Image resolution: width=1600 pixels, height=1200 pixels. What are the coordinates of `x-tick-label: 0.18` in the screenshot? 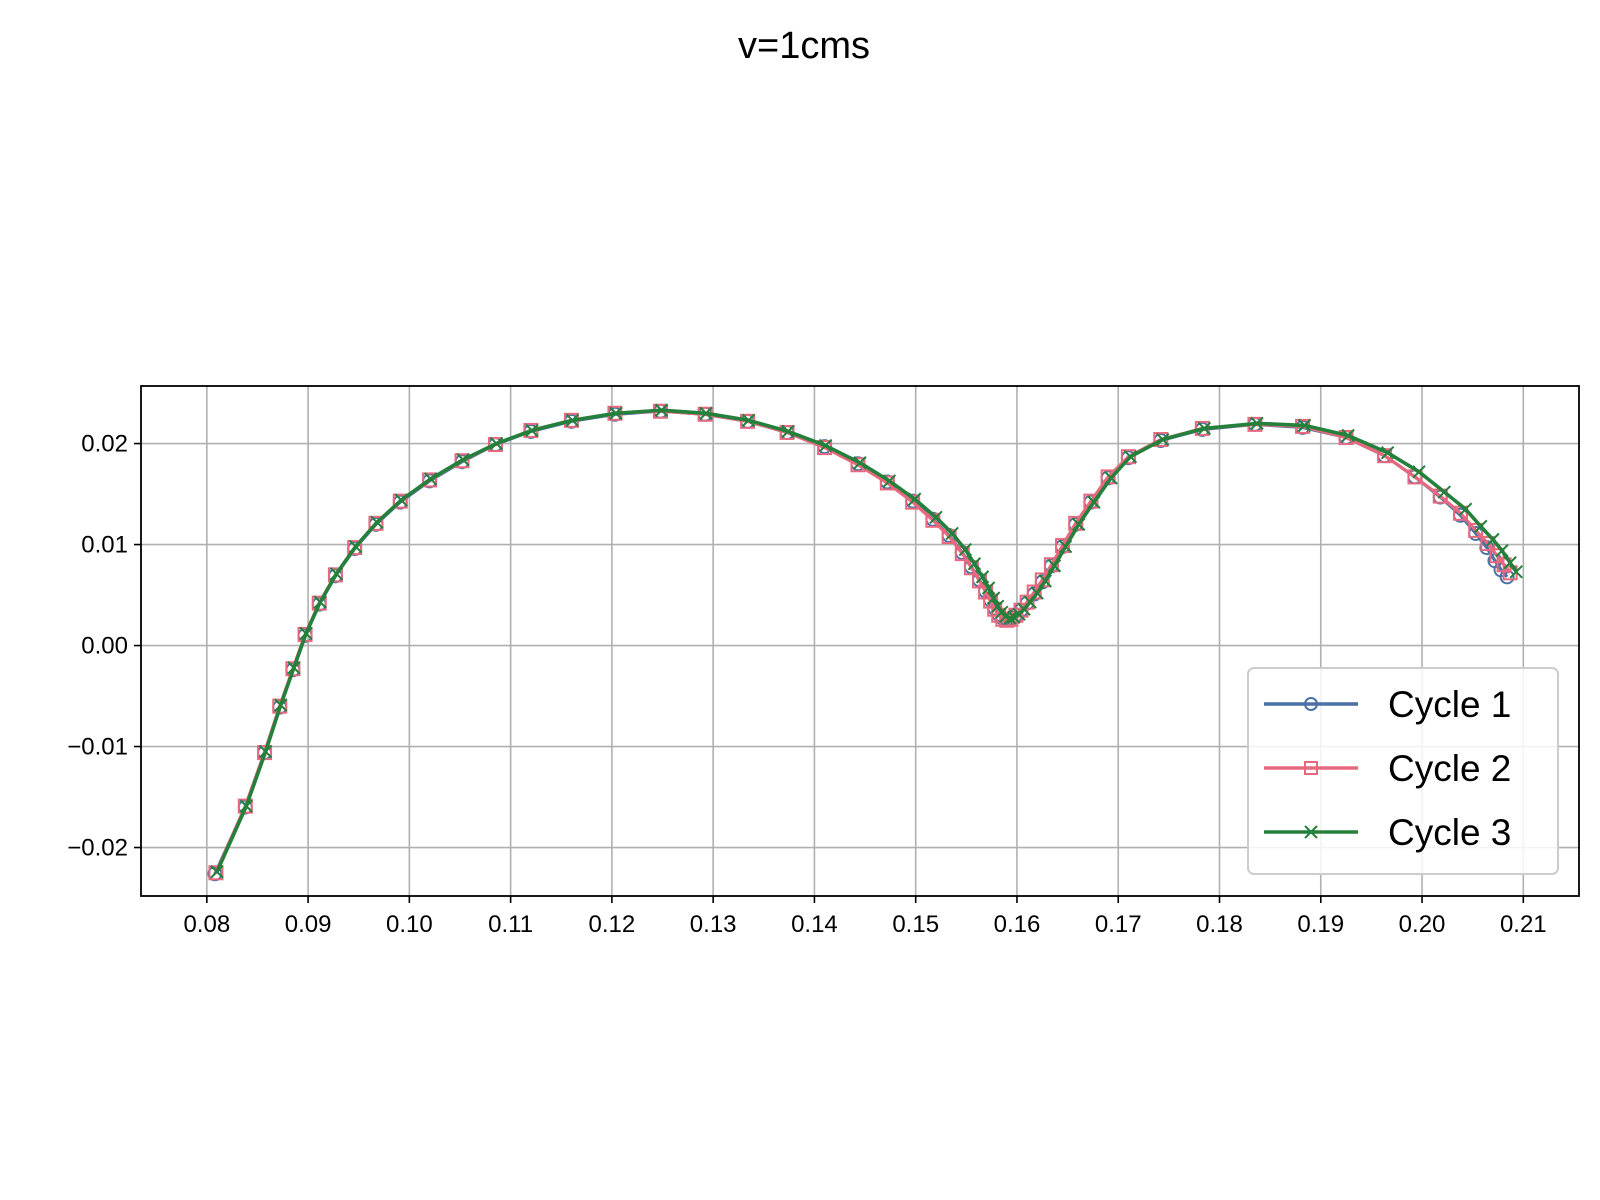 It's located at (1219, 924).